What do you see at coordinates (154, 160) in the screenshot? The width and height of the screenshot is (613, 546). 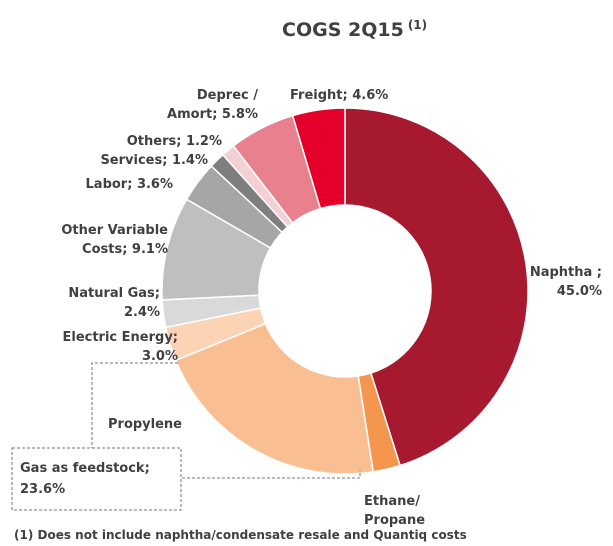 I see `label-services: Services; 1.4%` at bounding box center [154, 160].